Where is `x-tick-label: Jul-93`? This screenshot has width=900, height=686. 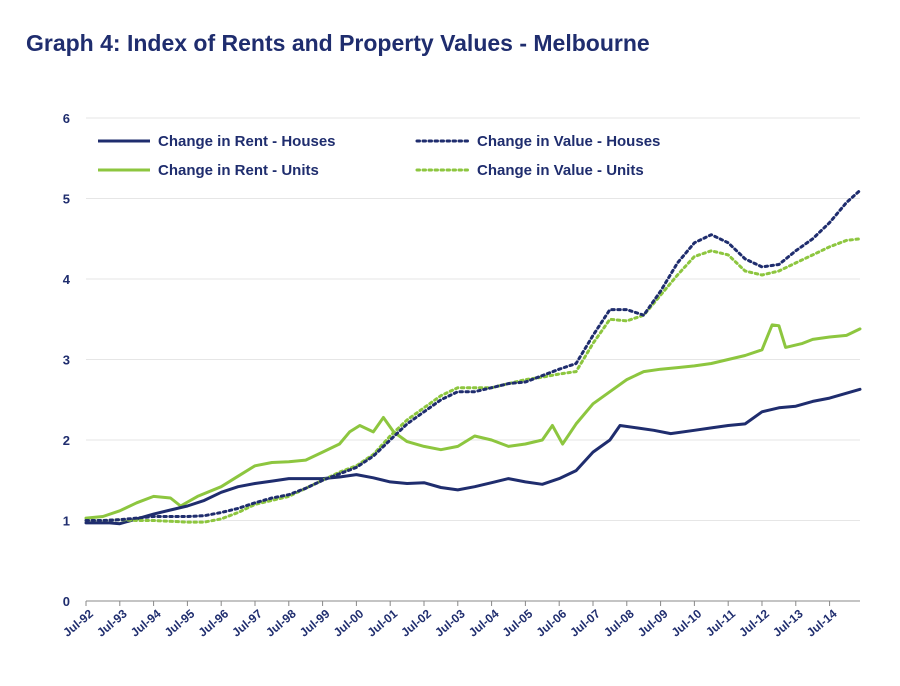
x-tick-label: Jul-93 is located at coordinates (112, 622).